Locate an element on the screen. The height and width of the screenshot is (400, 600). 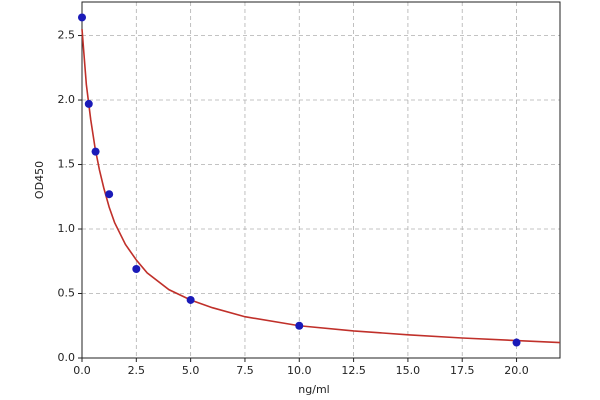
x-tick-label: 5.0 is located at coordinates (191, 370).